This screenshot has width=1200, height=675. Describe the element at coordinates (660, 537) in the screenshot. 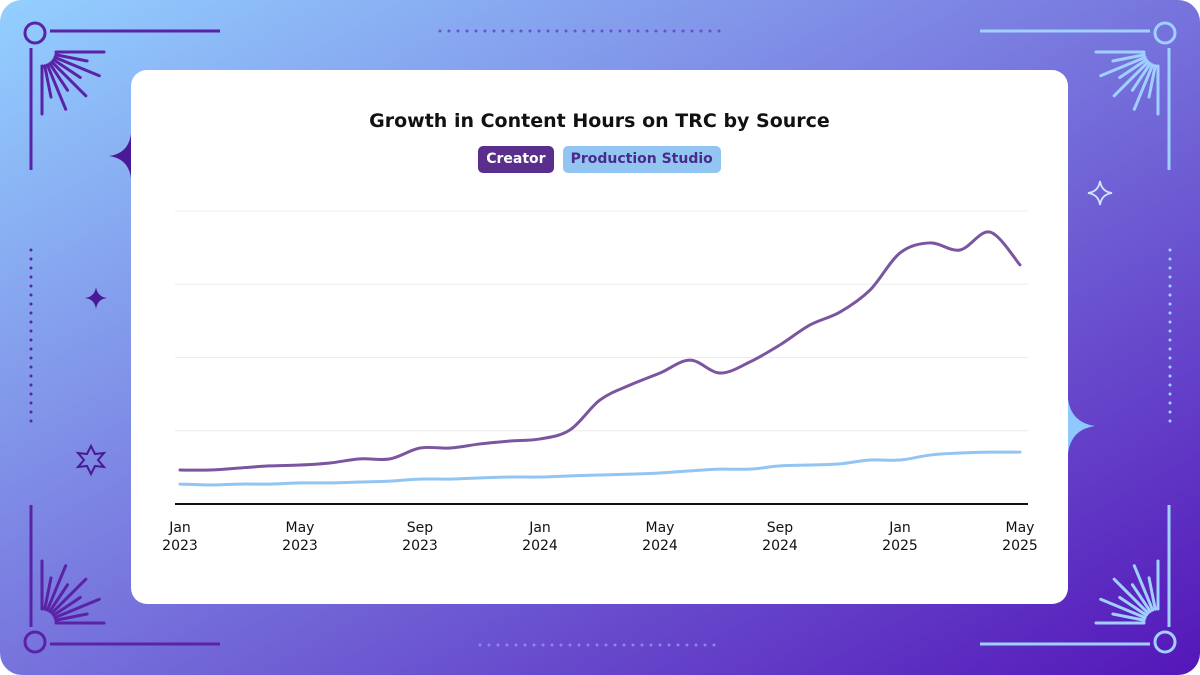

I see `x-tick-label: May 2024` at that location.